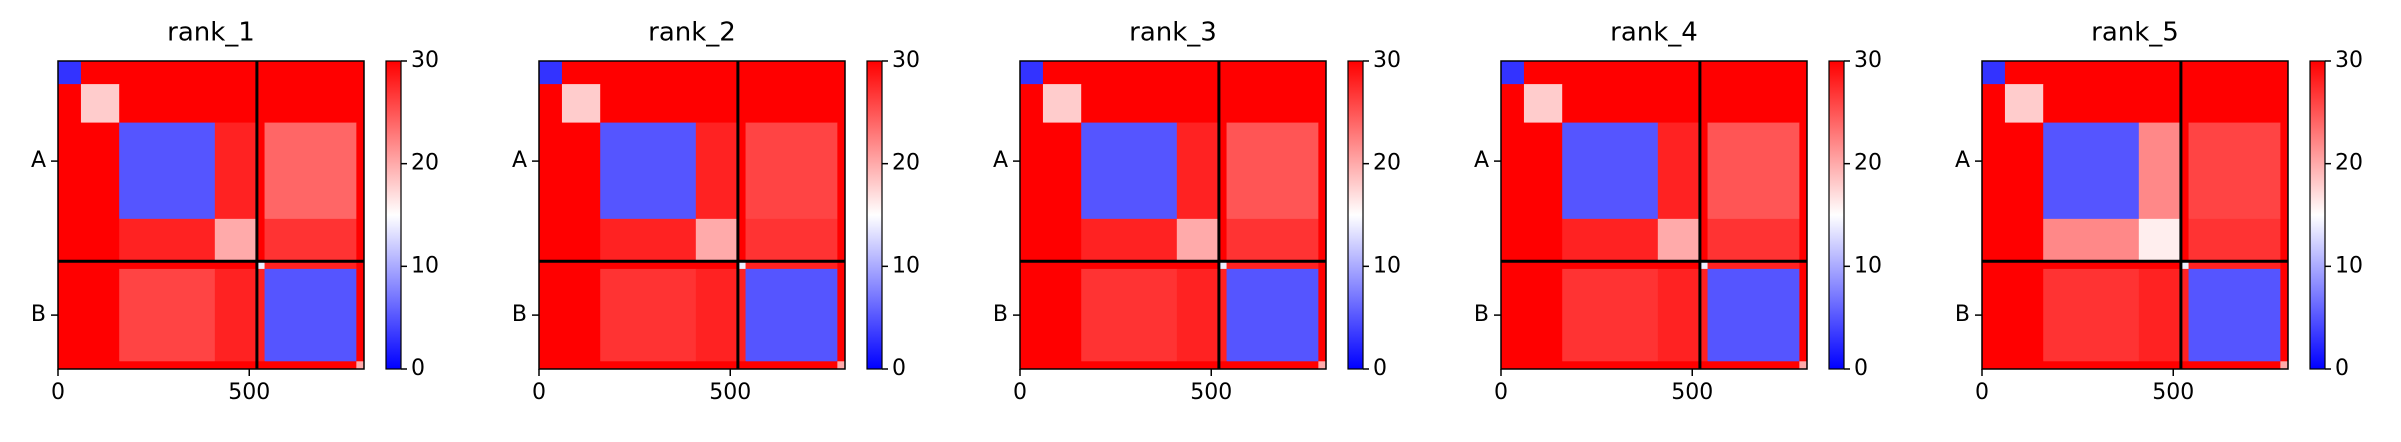  What do you see at coordinates (692, 33) in the screenshot?
I see `chart-title: rank_2` at bounding box center [692, 33].